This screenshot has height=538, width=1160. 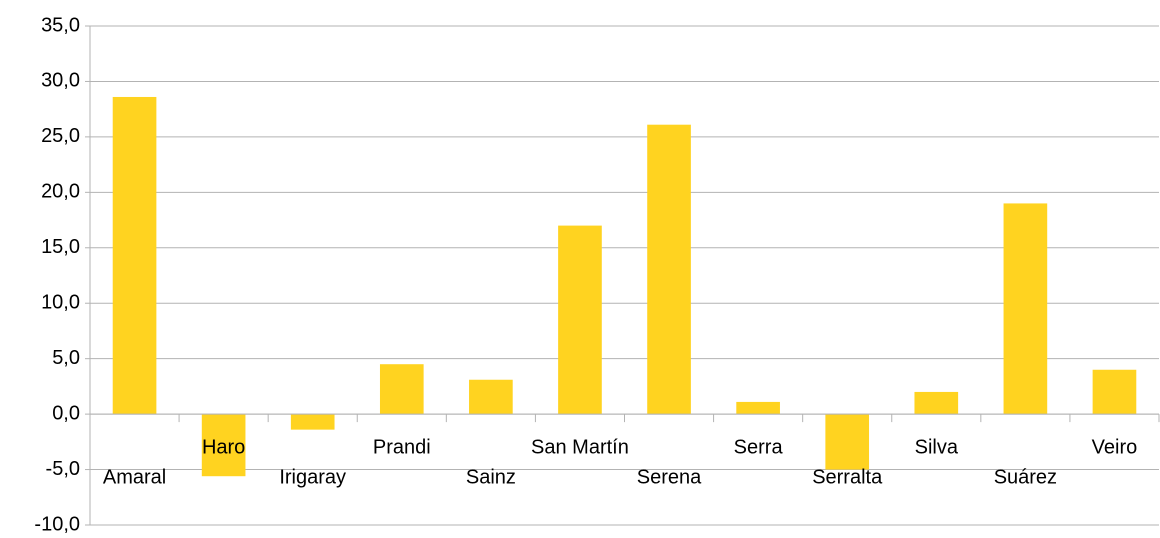 What do you see at coordinates (60, 81) in the screenshot?
I see `y-tick-label: 30,0` at bounding box center [60, 81].